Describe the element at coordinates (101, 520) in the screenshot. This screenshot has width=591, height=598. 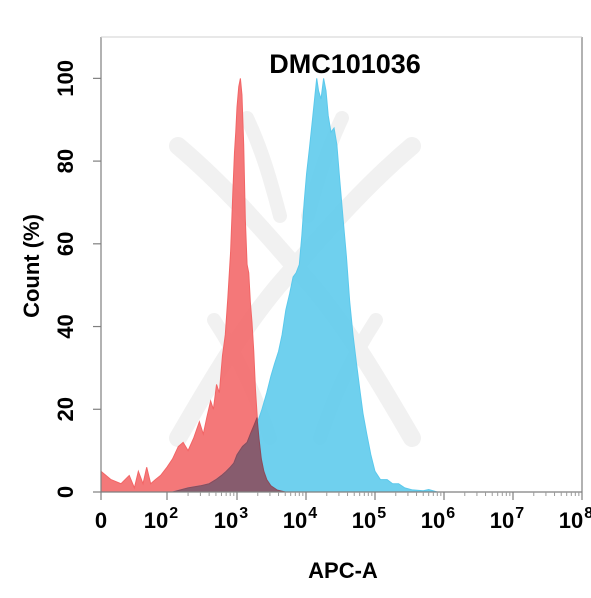
I see `x-tick-label-0: 0` at that location.